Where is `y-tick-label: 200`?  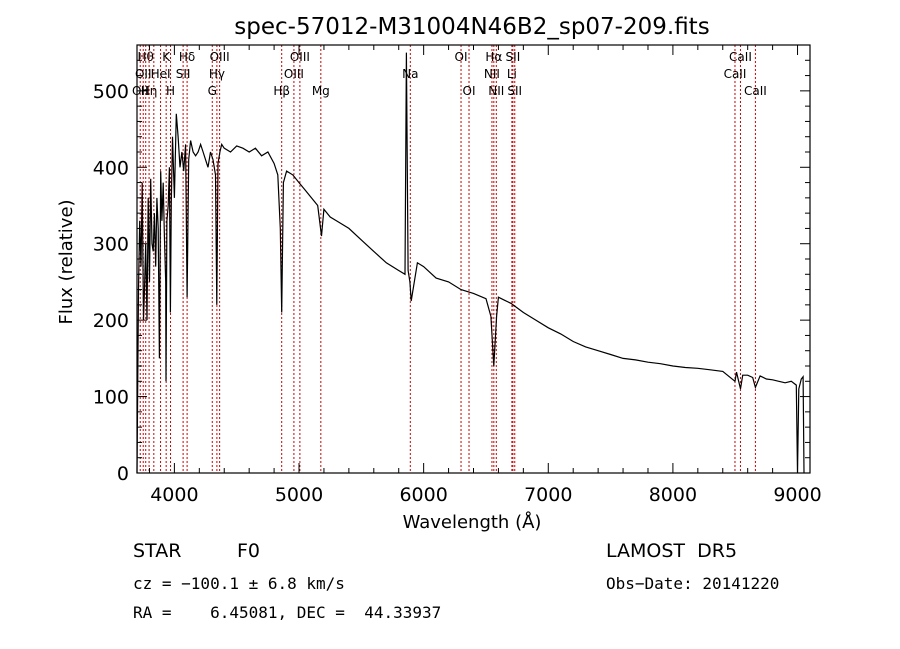
y-tick-label: 200 is located at coordinates (111, 321).